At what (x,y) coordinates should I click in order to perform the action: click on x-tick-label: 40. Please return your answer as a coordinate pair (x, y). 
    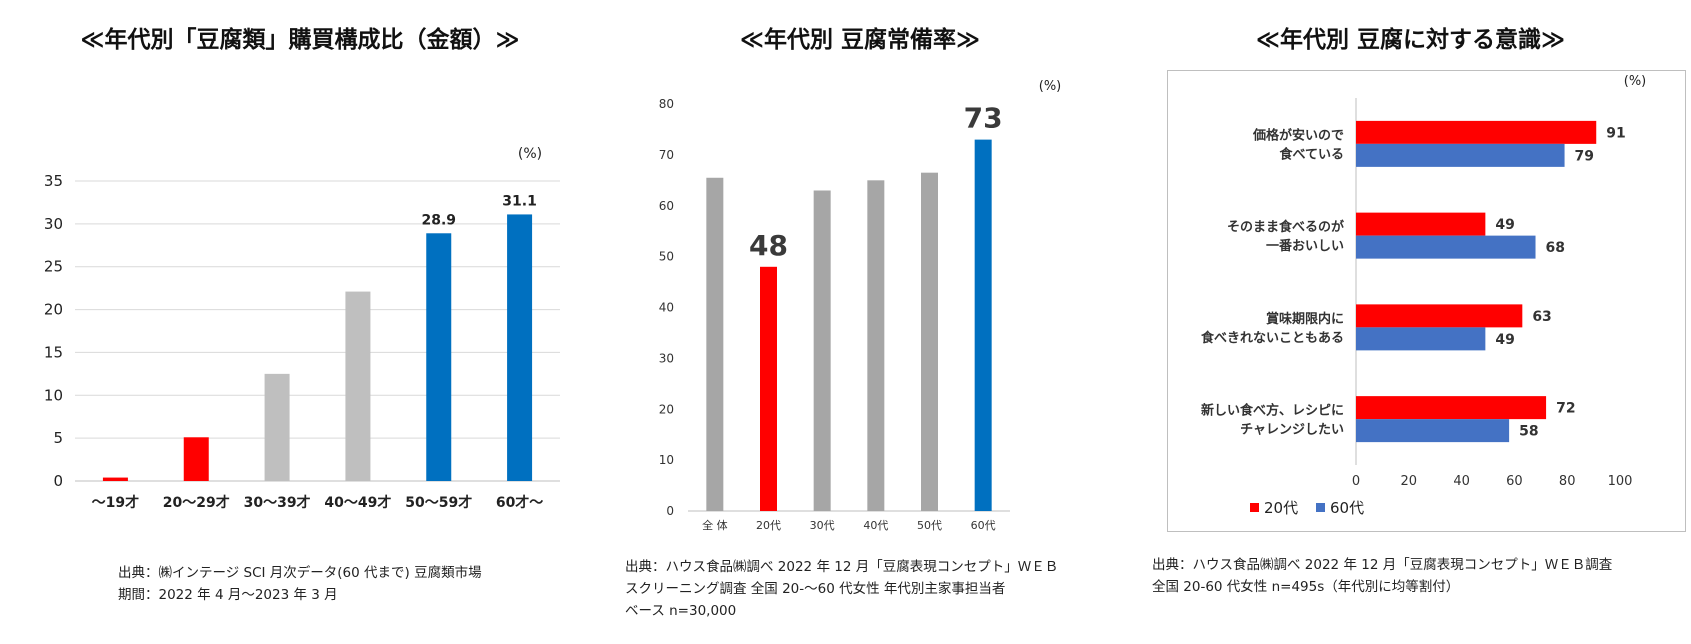
    Looking at the image, I should click on (1461, 481).